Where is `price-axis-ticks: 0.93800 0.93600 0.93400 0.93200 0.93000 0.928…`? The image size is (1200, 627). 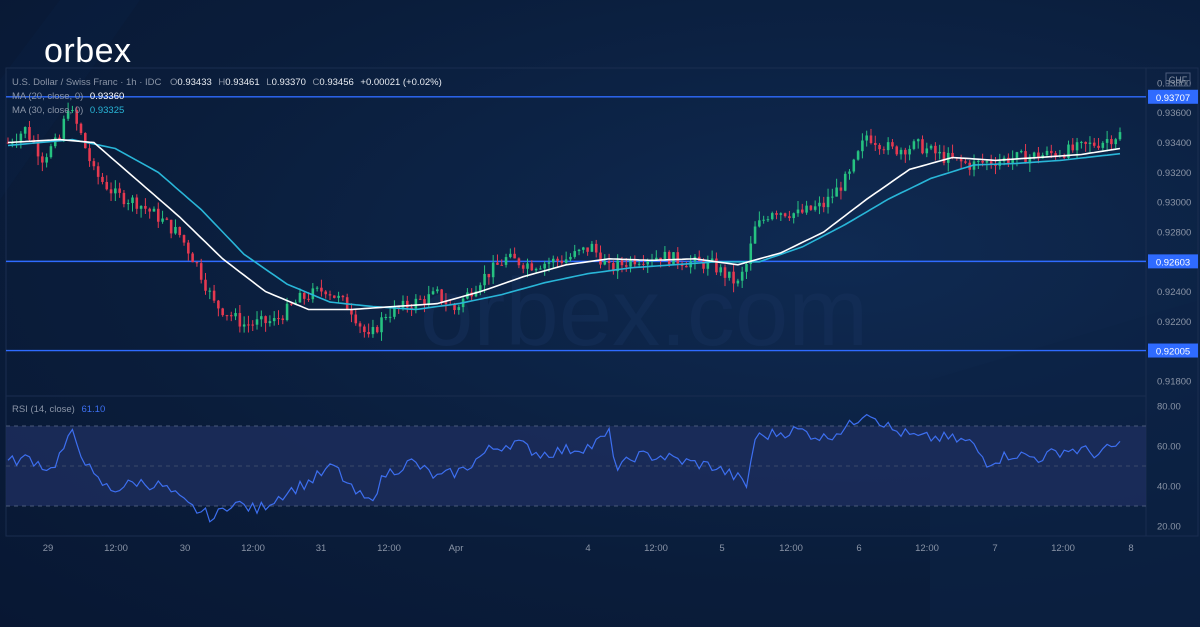
price-axis-ticks: 0.93800 0.93600 0.93400 0.93200 0.93000 0.928… is located at coordinates (1174, 232).